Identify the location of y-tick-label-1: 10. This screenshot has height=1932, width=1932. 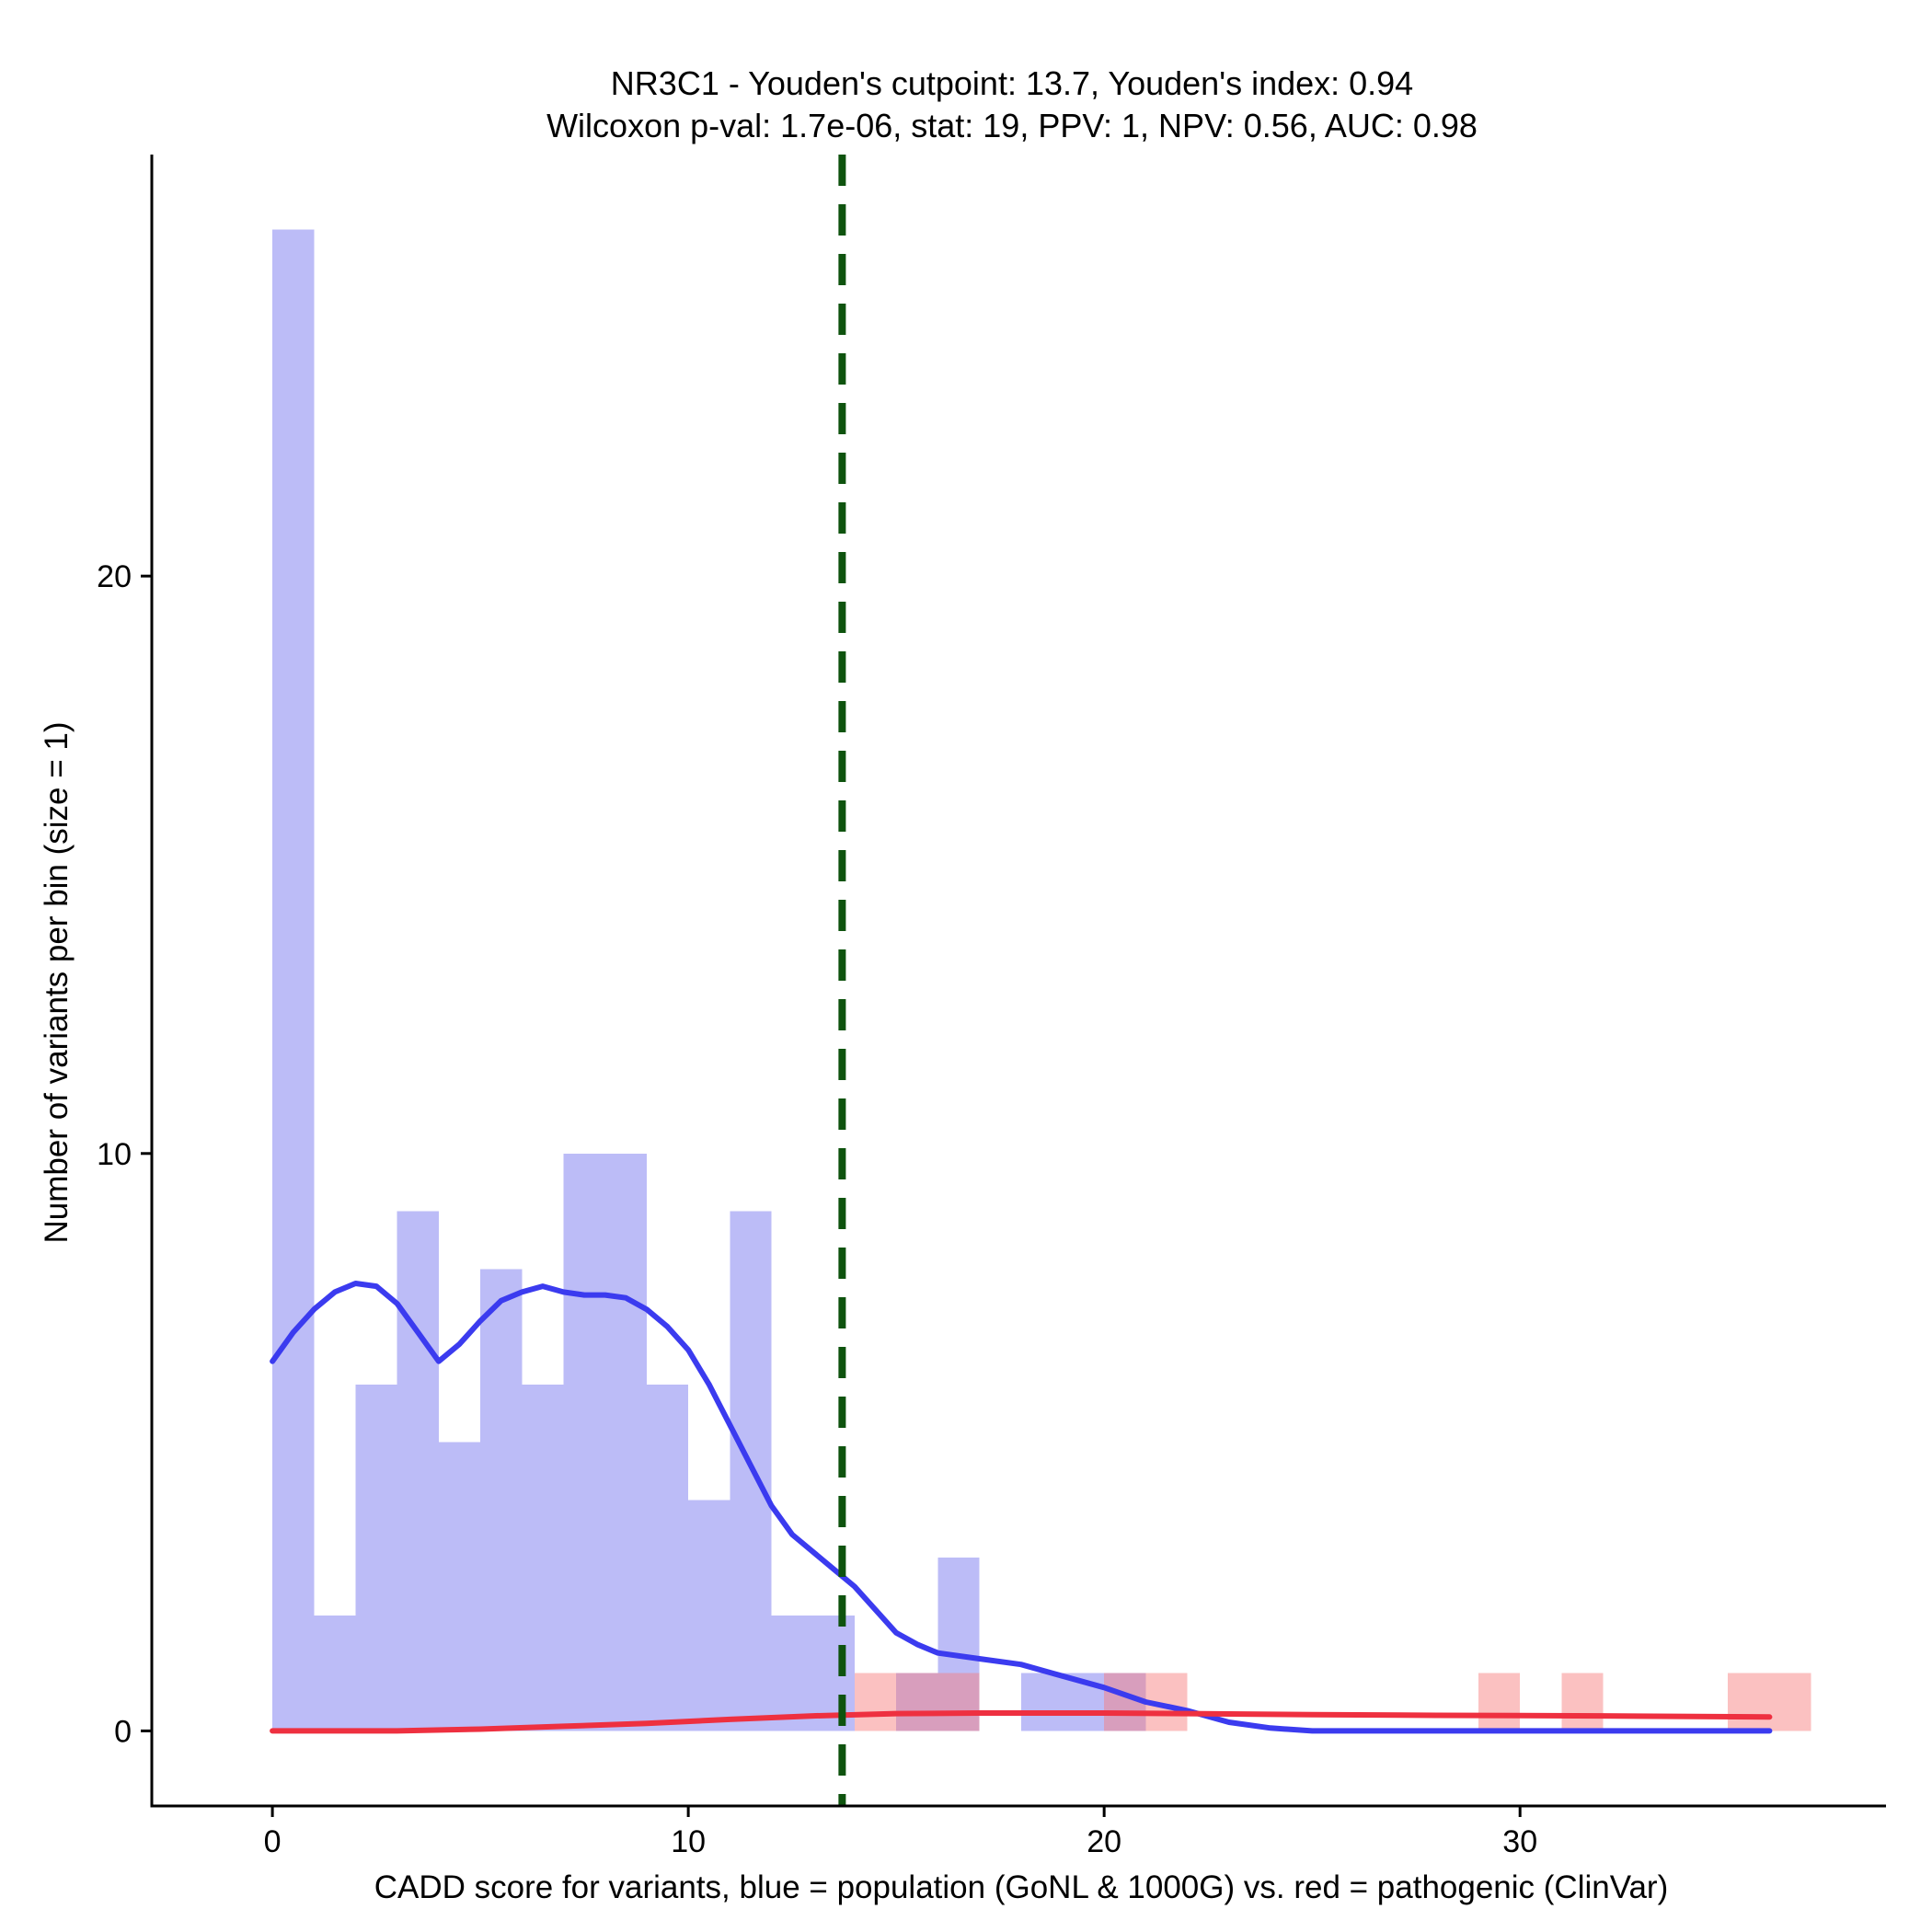
(114, 1154).